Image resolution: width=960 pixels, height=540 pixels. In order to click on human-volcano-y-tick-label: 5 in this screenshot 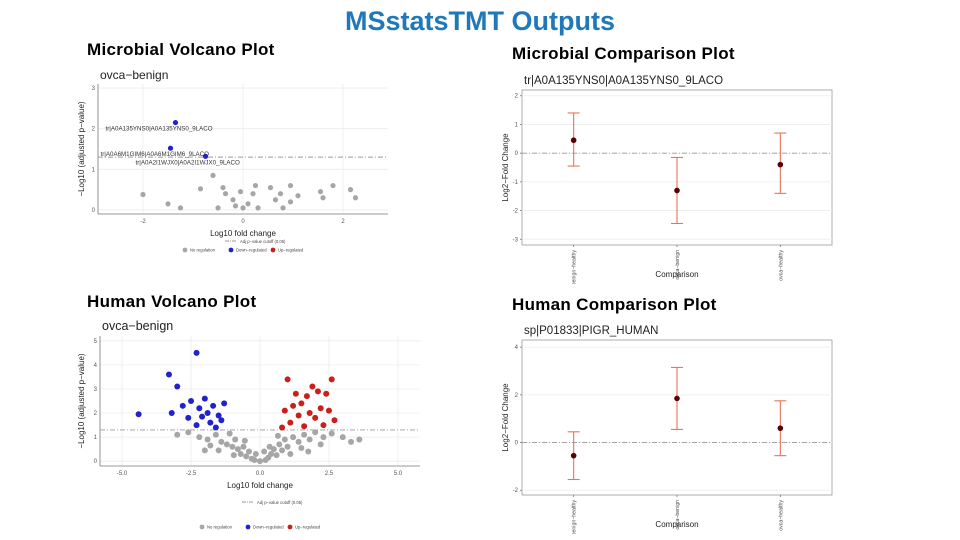, I will do `click(96, 342)`.